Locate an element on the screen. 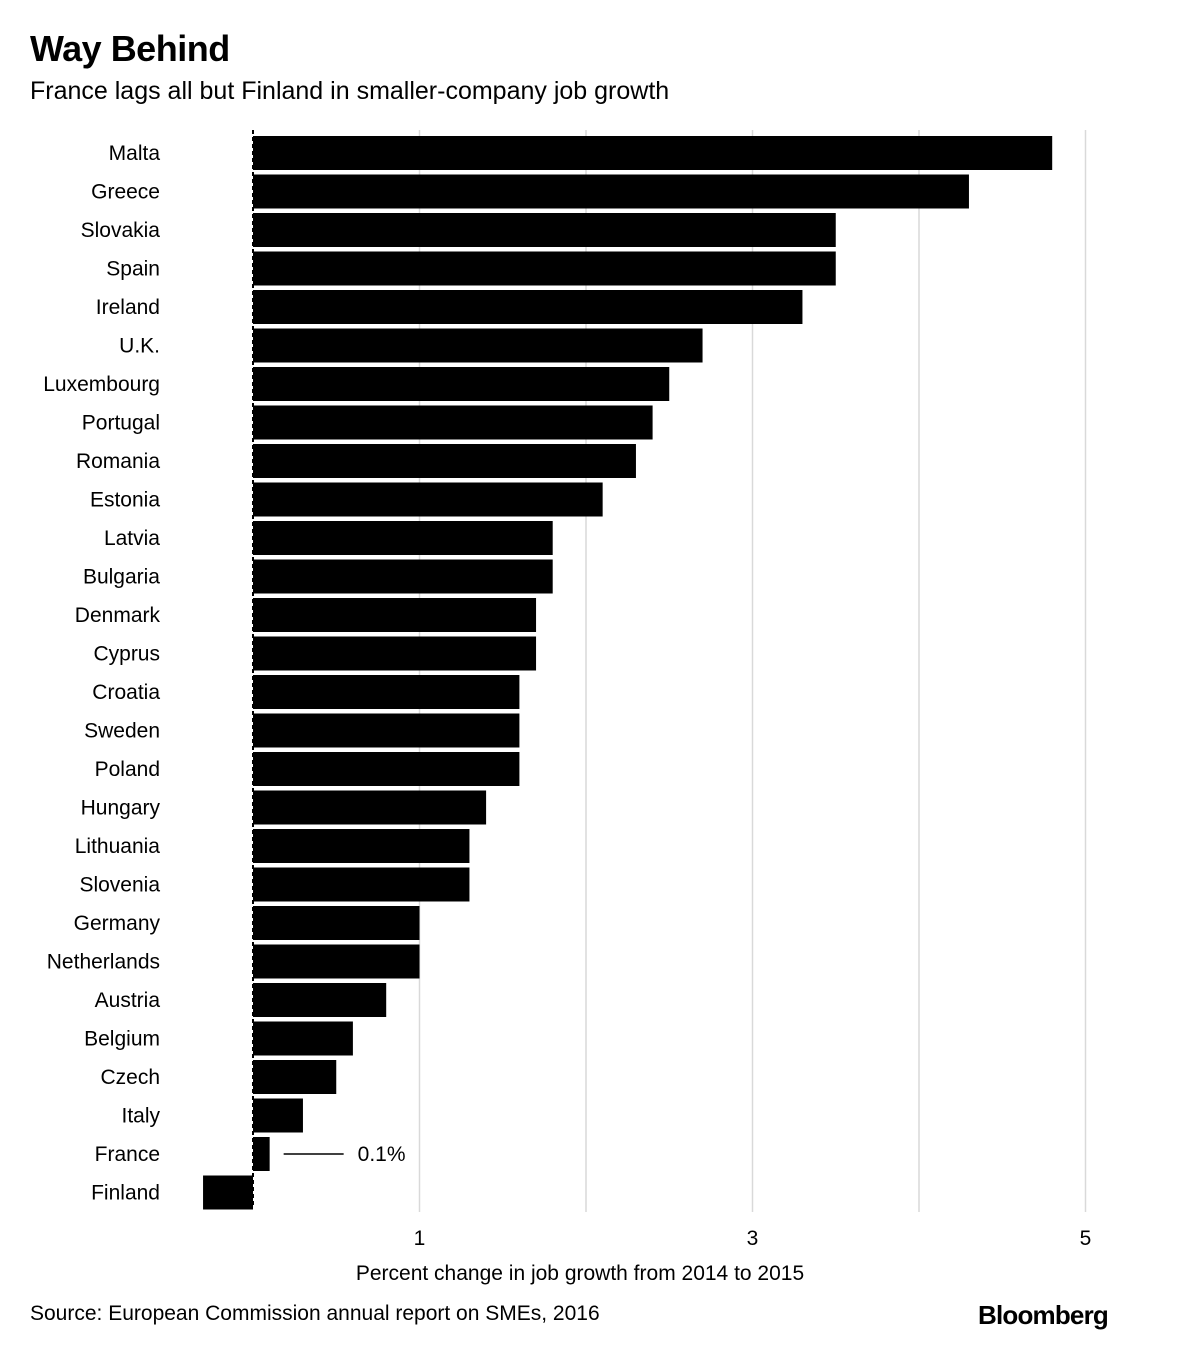 The width and height of the screenshot is (1200, 1347). bar-latvia is located at coordinates (403, 538).